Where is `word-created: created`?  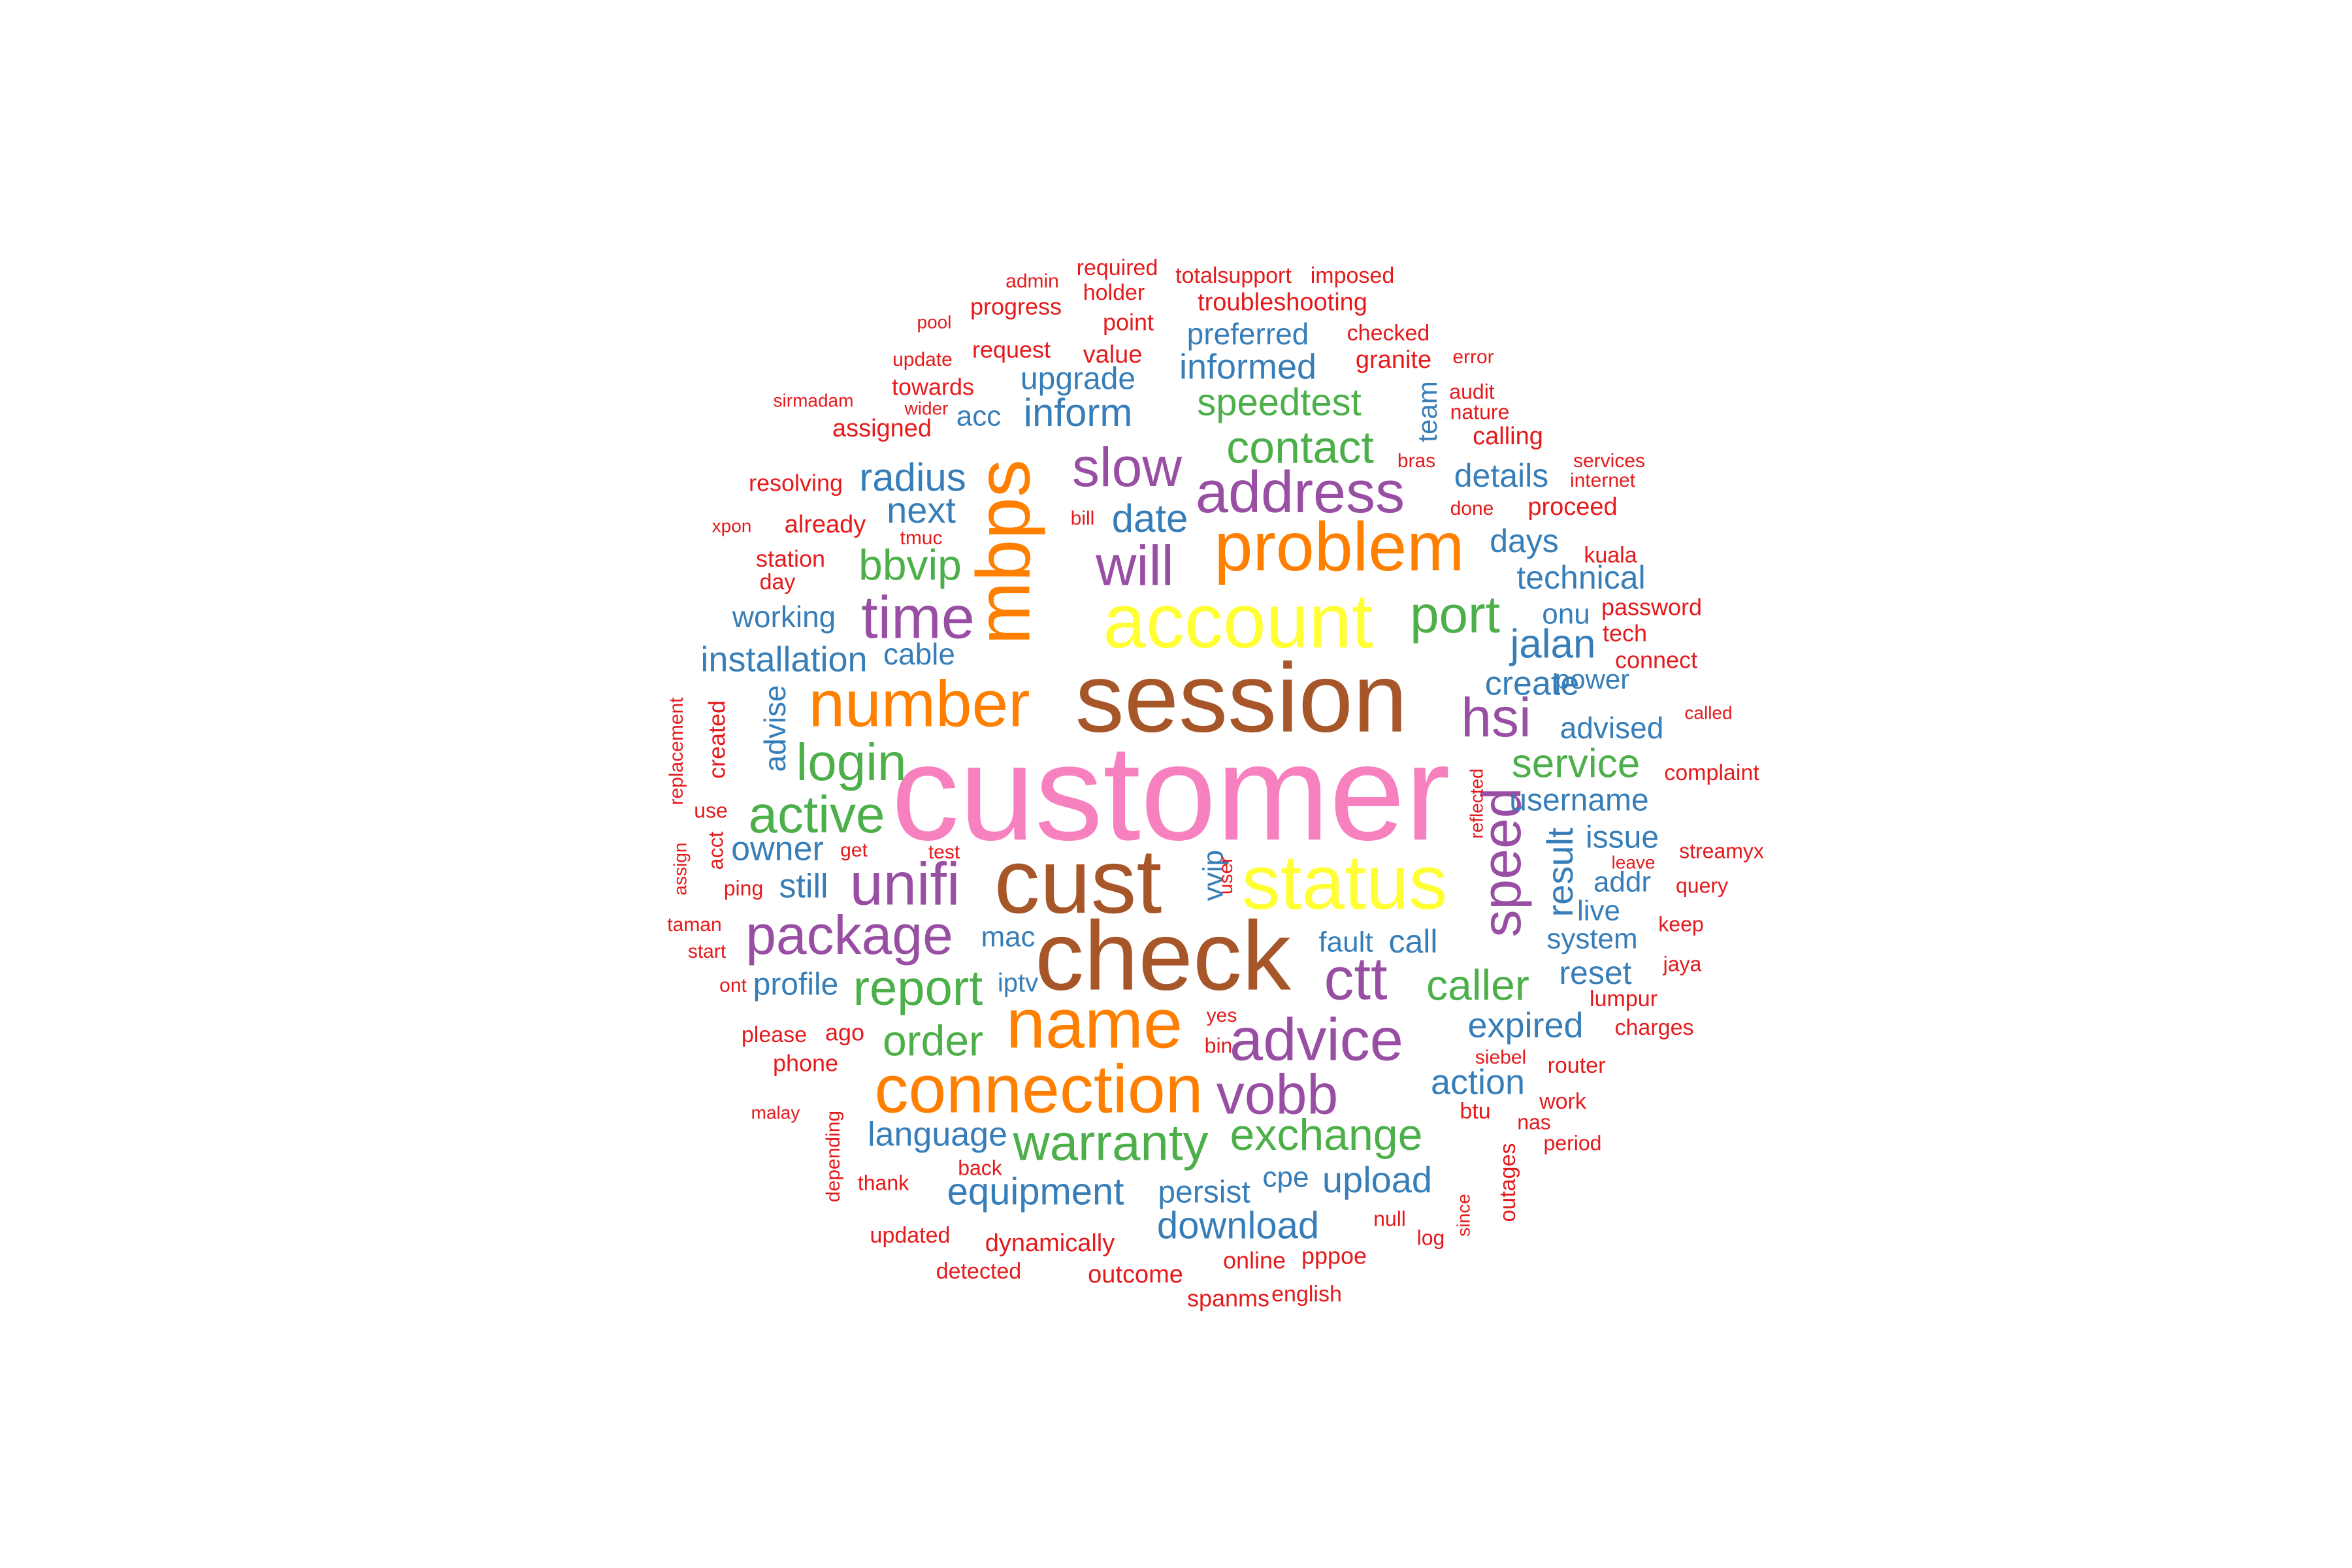 word-created: created is located at coordinates (717, 739).